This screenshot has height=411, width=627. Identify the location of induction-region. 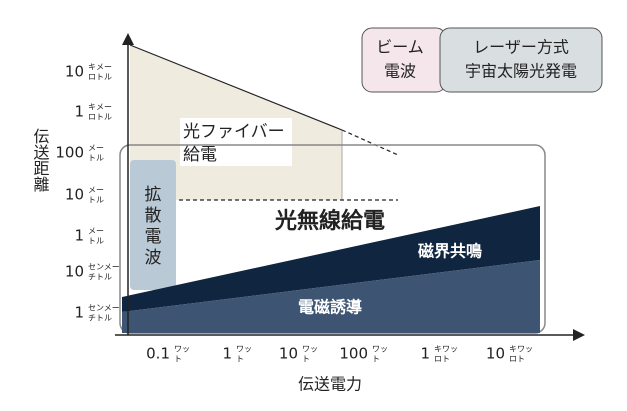
(331, 296).